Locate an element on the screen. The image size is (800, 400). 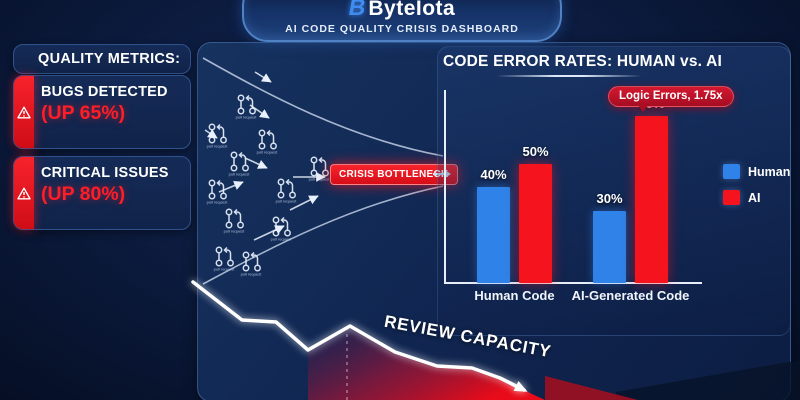
metric-card-bugs: BUGS DETECTED (UP 65%) is located at coordinates (102, 112).